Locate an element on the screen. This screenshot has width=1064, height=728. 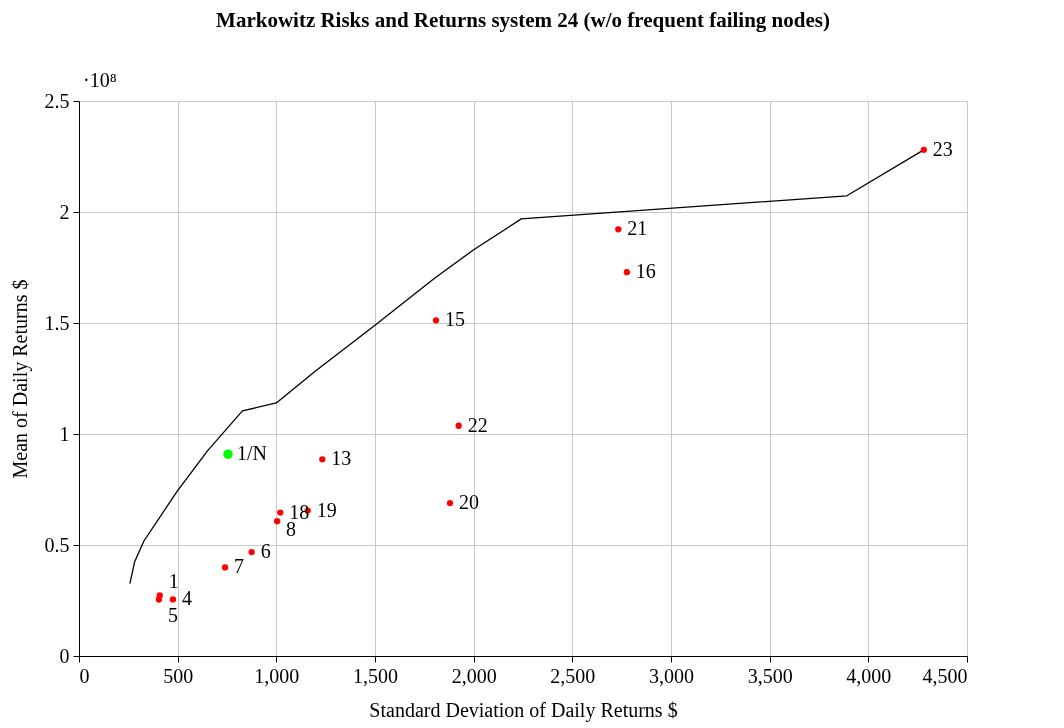
y-tick-label: 0.5 is located at coordinates (57, 544).